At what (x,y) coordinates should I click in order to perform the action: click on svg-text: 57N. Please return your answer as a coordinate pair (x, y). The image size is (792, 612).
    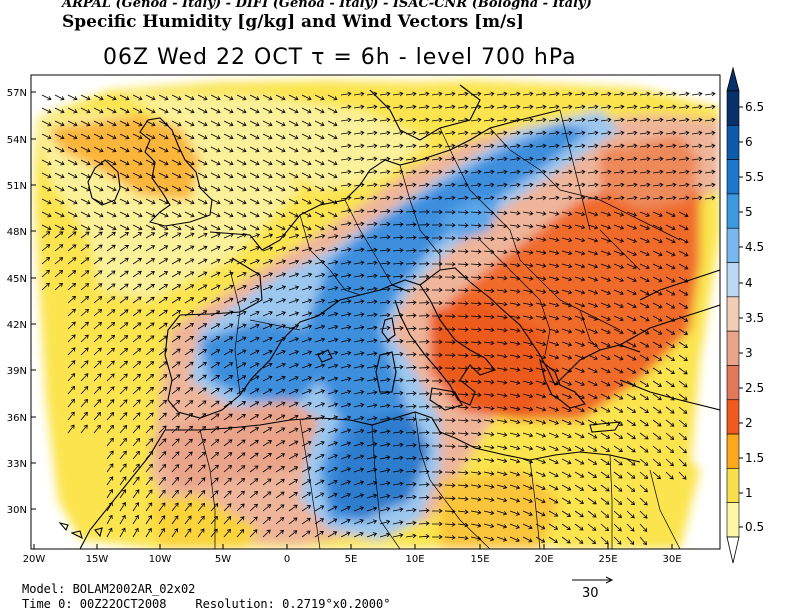
    Looking at the image, I should click on (17, 93).